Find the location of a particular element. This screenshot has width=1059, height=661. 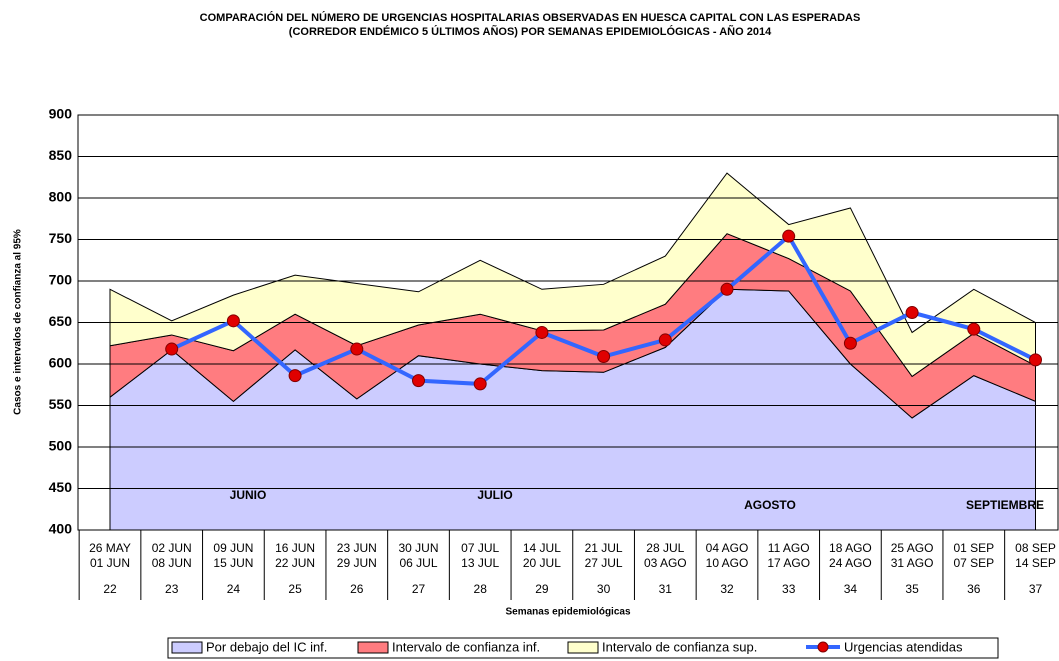

y-axis-label: Casos e intervalos de confianza al 95% is located at coordinates (18, 322).